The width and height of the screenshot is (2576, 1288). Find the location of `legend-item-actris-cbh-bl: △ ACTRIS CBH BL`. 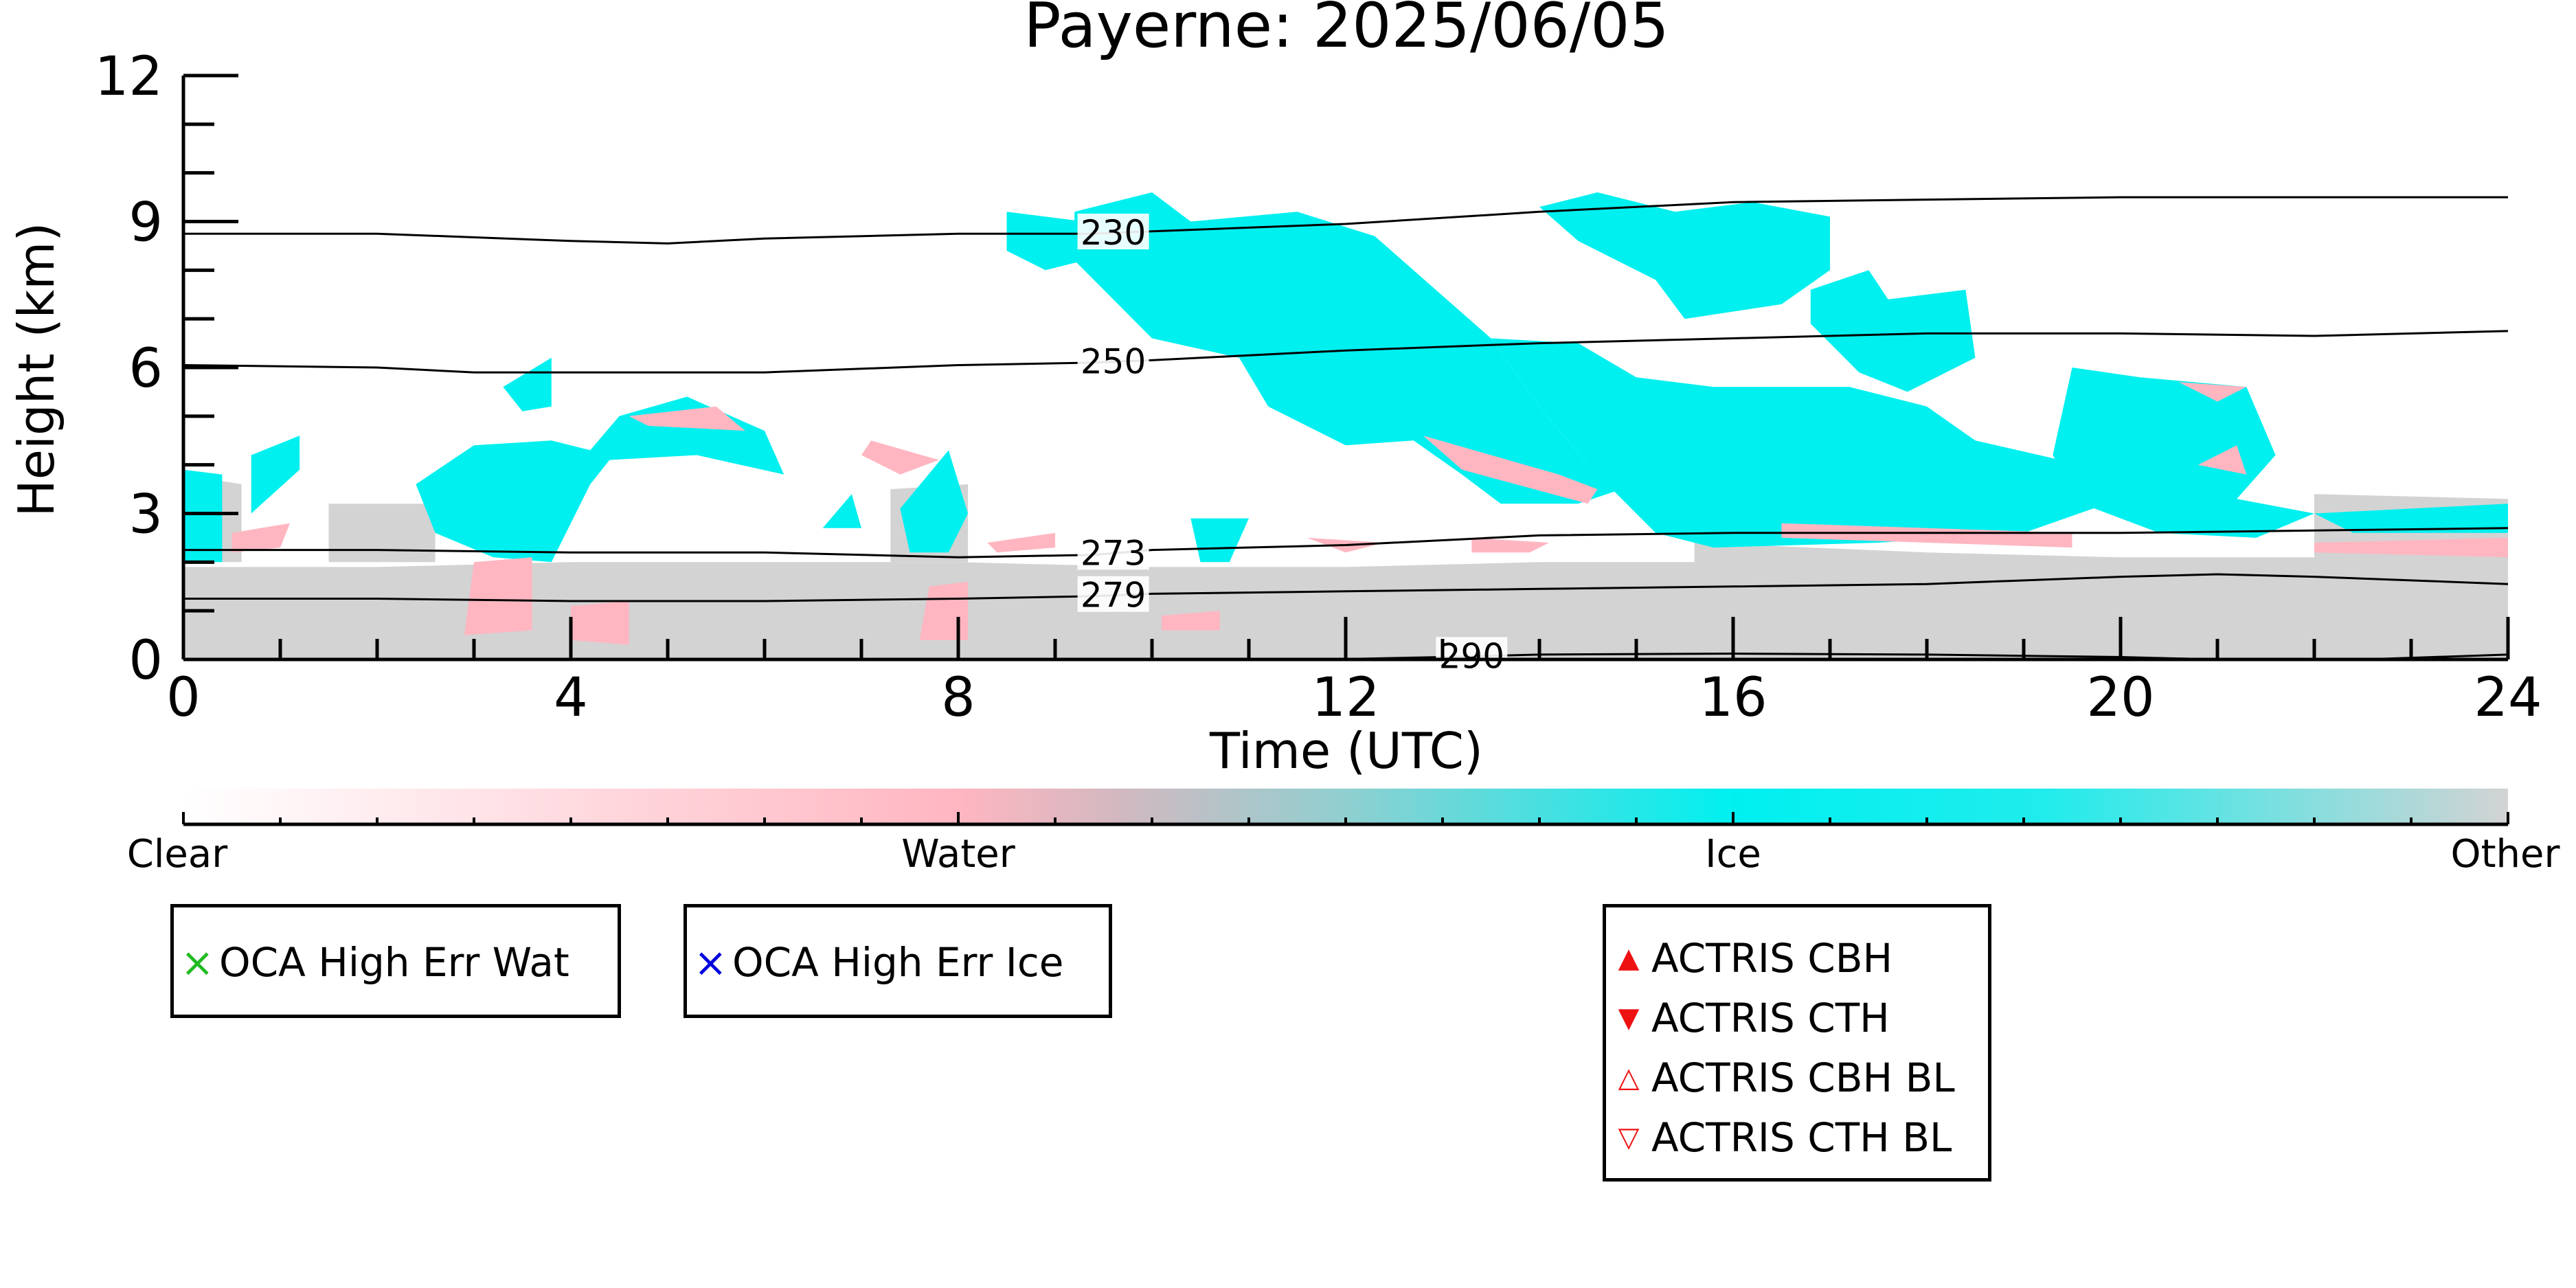

legend-item-actris-cbh-bl: △ ACTRIS CBH BL is located at coordinates (1784, 1077).